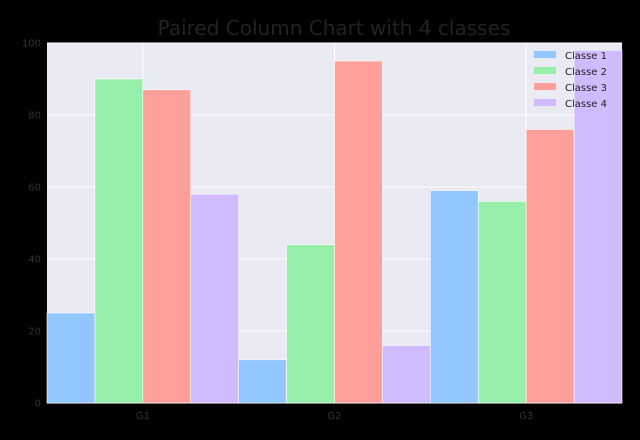 The image size is (640, 440). I want to click on x-tick-label-g1: G1, so click(143, 416).